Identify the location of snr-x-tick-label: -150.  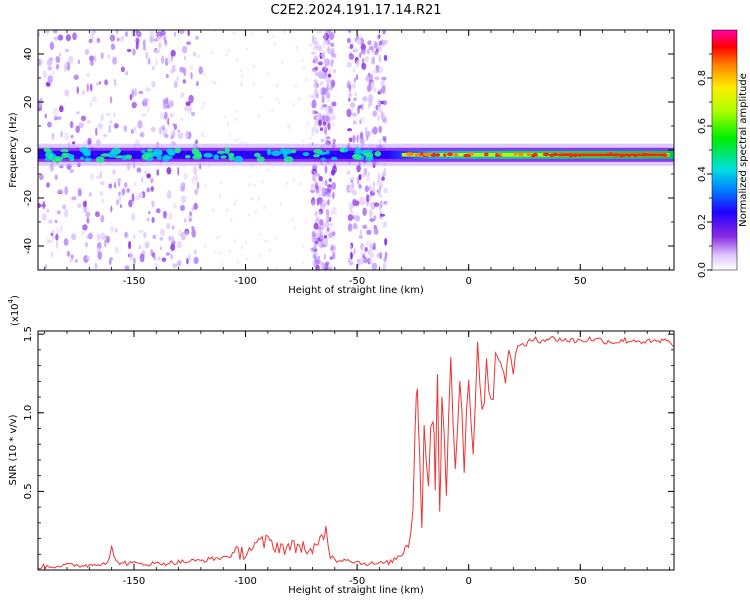
(134, 581).